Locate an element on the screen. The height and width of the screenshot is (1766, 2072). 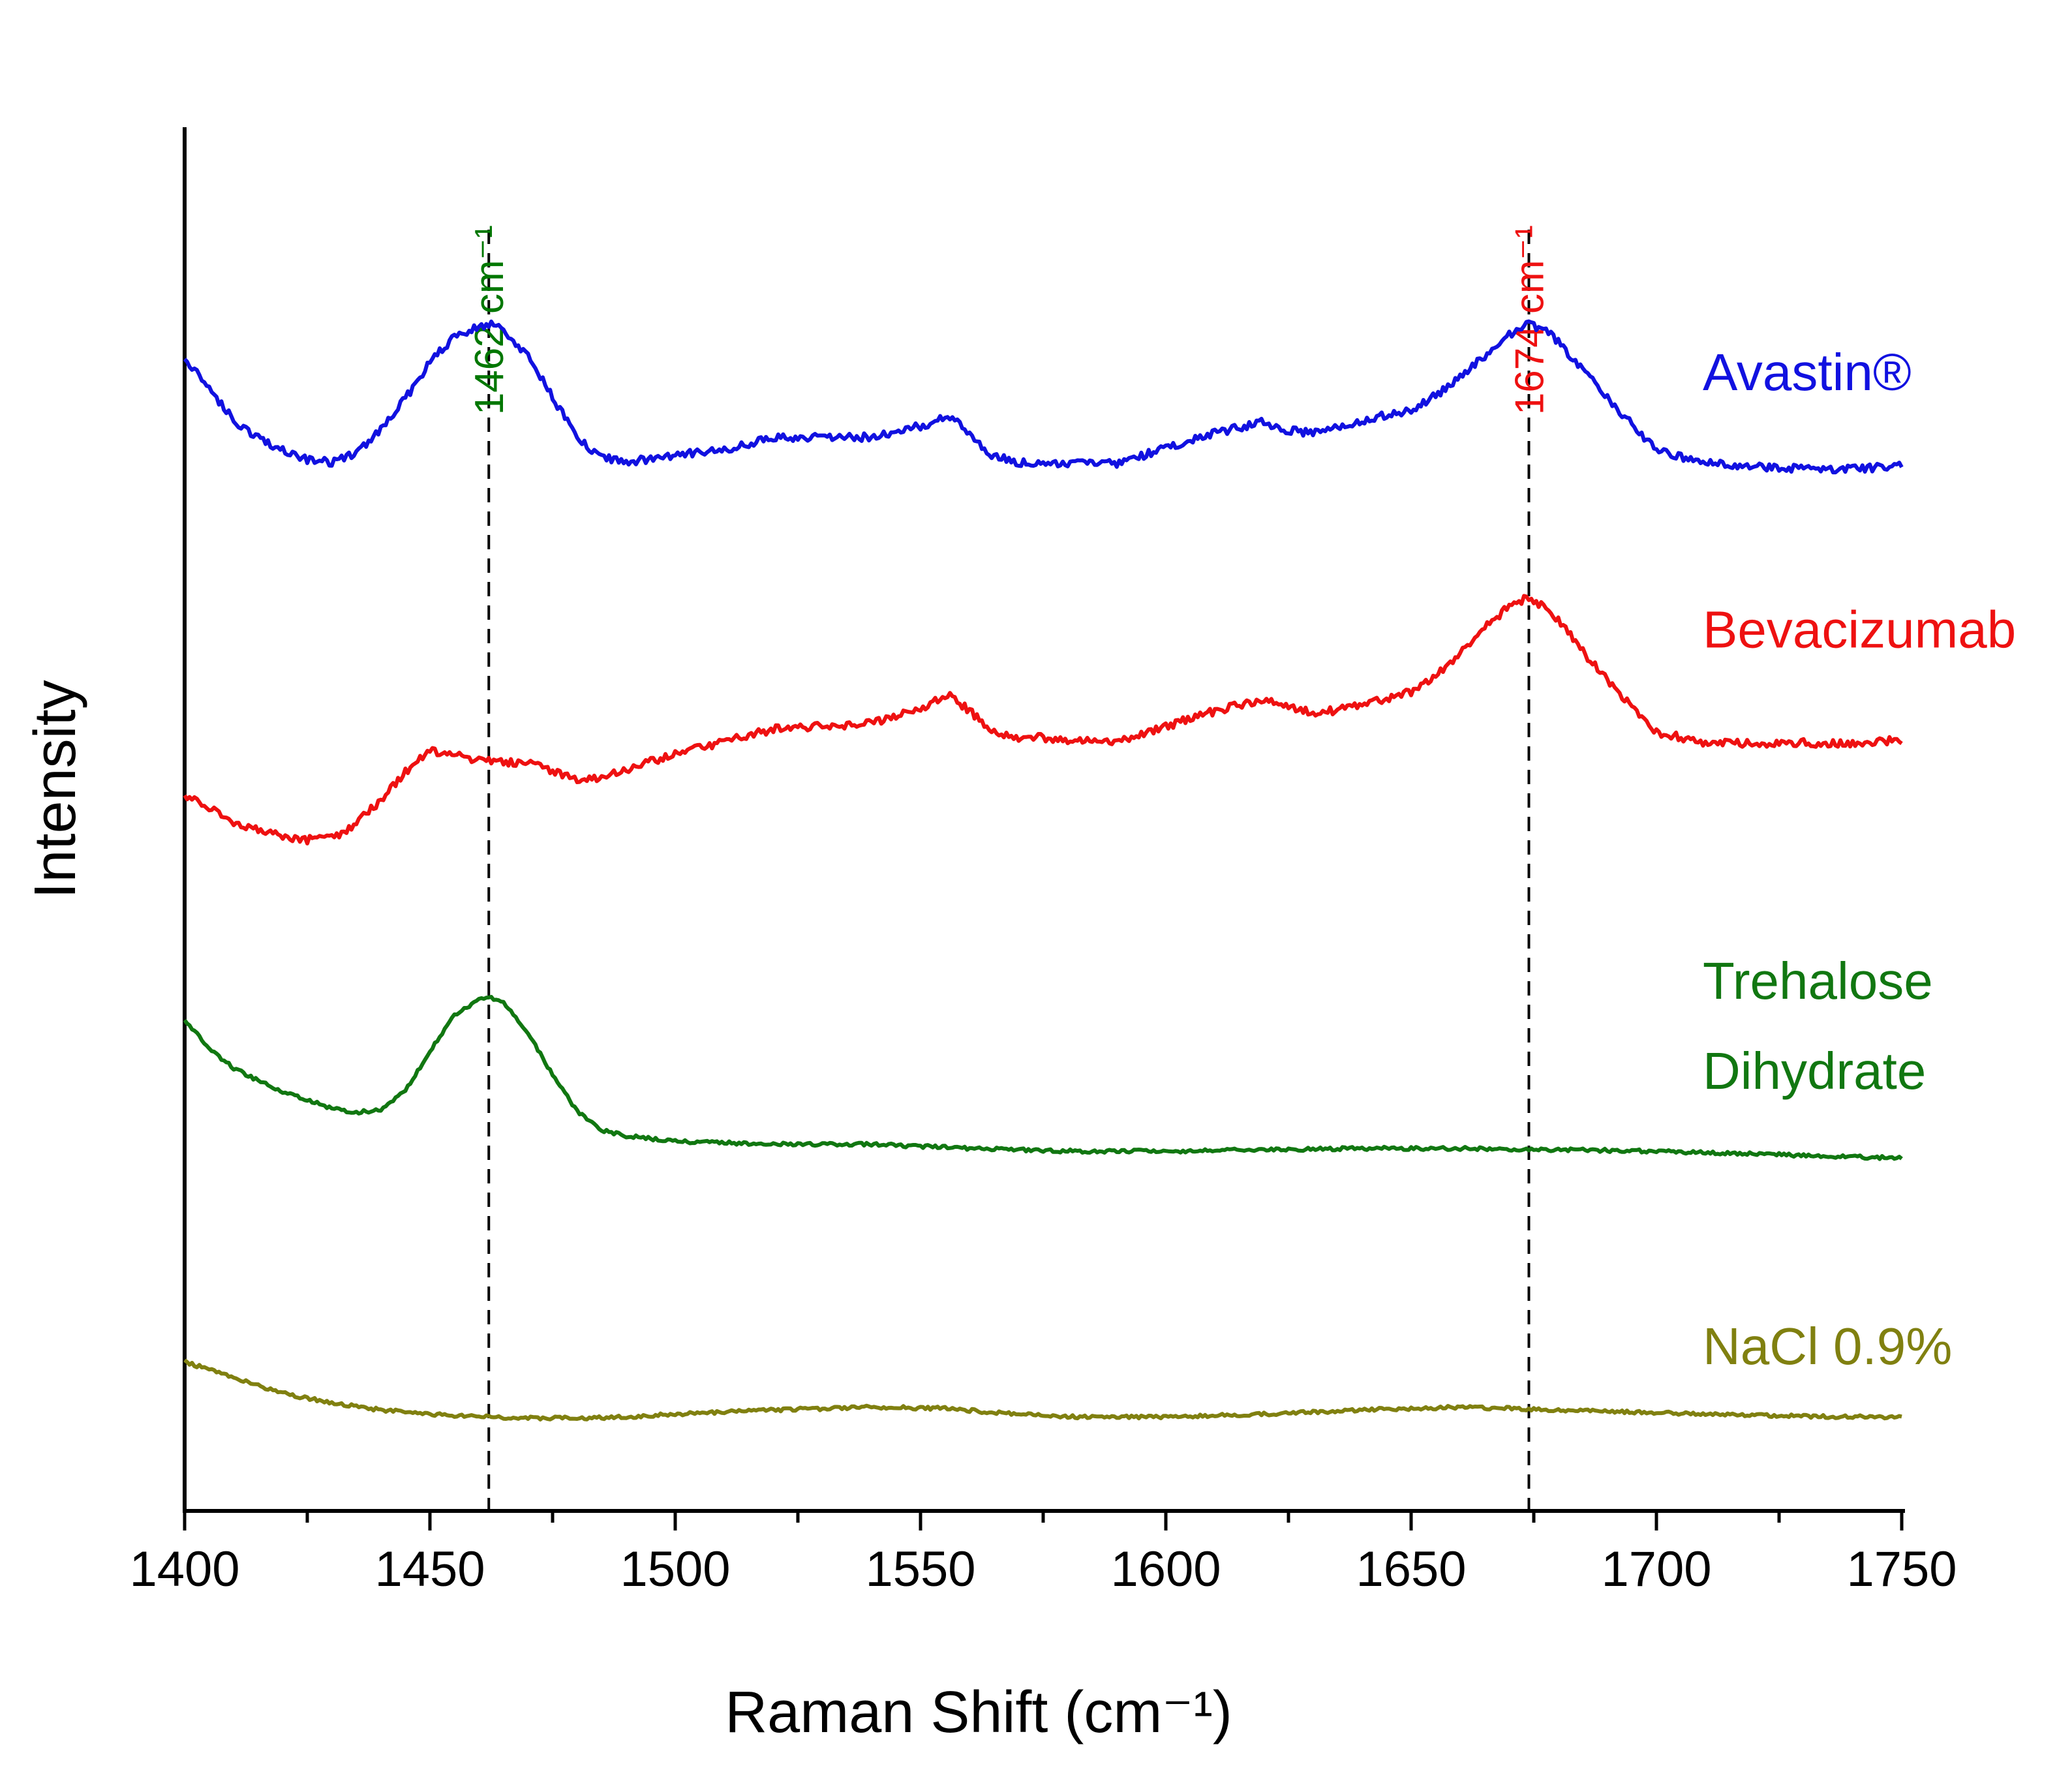
x-tick-label: 1650 is located at coordinates (1411, 1570).